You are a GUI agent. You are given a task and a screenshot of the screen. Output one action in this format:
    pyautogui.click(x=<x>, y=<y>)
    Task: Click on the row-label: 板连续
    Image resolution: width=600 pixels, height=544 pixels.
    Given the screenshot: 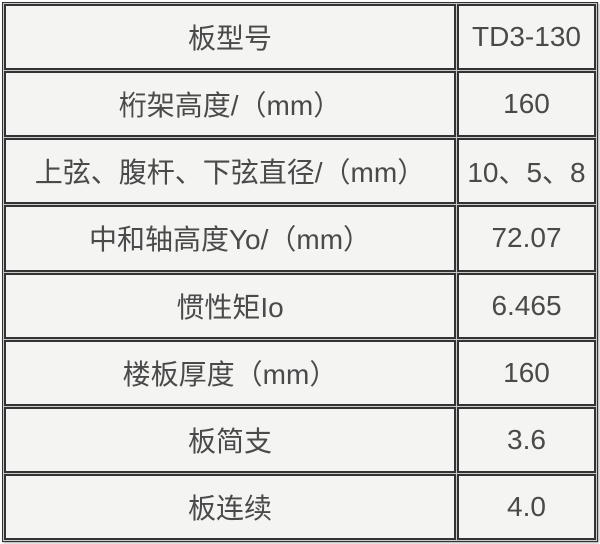 What is the action you would take?
    pyautogui.click(x=230, y=506)
    